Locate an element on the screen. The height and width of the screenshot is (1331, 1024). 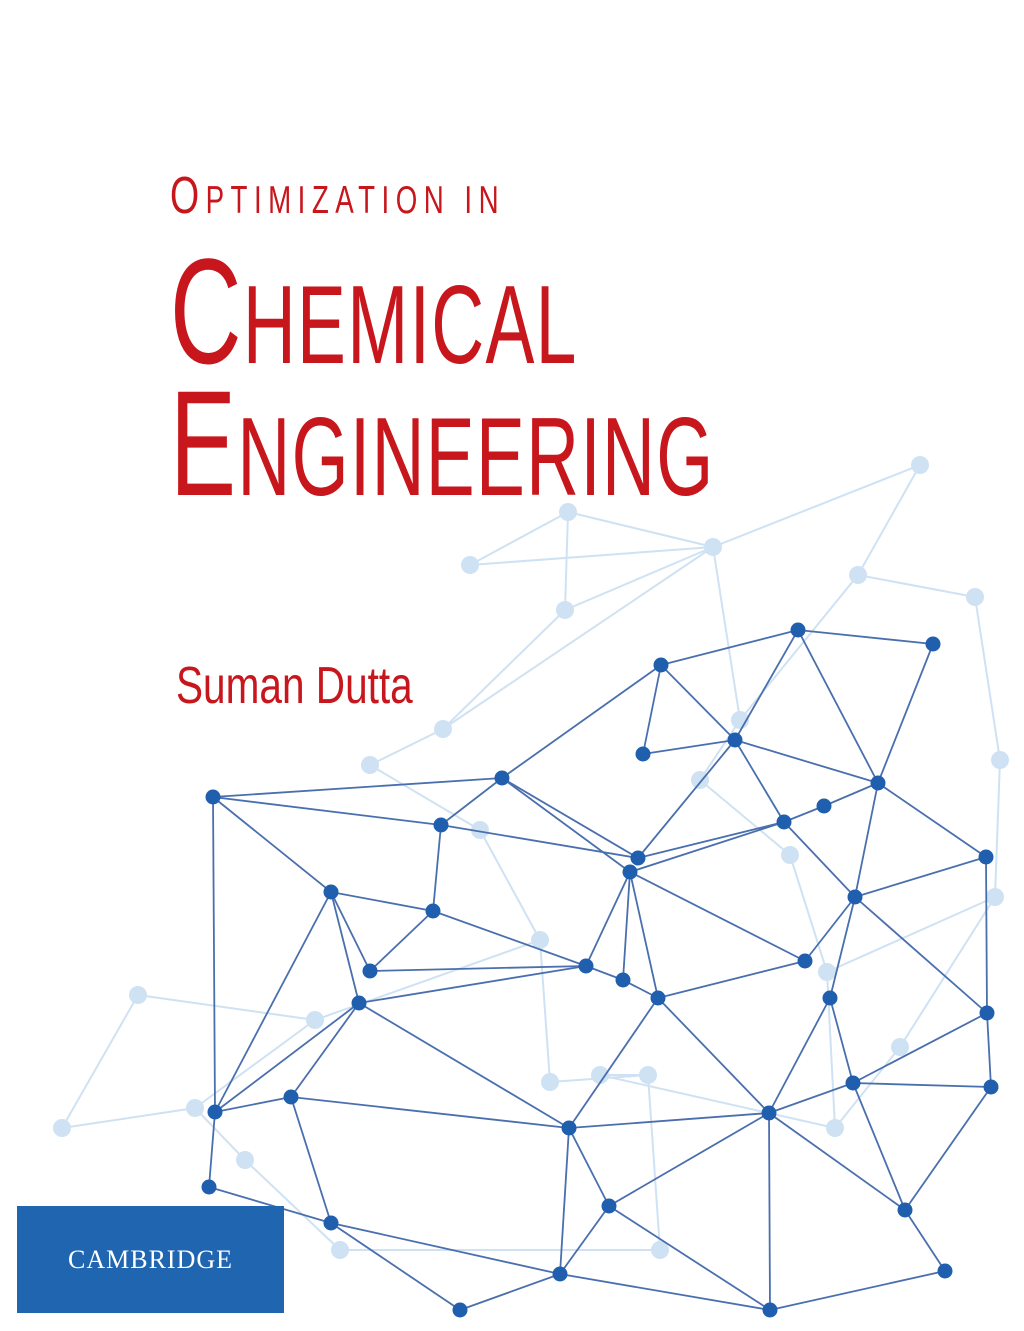
publisher-logo-text: CAMBRIDGE is located at coordinates (150, 1259).